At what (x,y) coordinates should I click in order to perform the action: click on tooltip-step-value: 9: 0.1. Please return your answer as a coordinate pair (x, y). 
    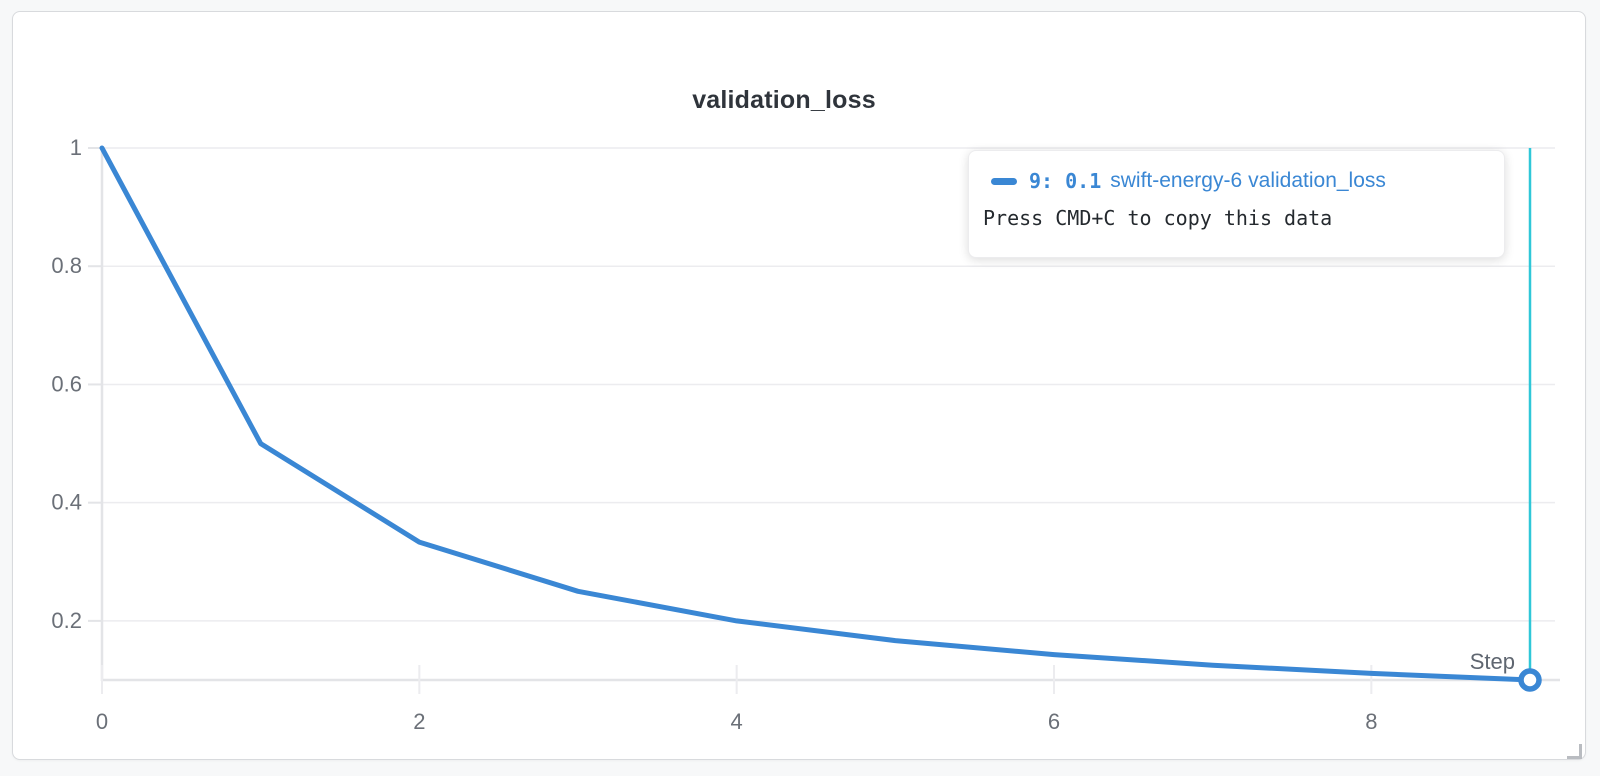
    Looking at the image, I should click on (1065, 181).